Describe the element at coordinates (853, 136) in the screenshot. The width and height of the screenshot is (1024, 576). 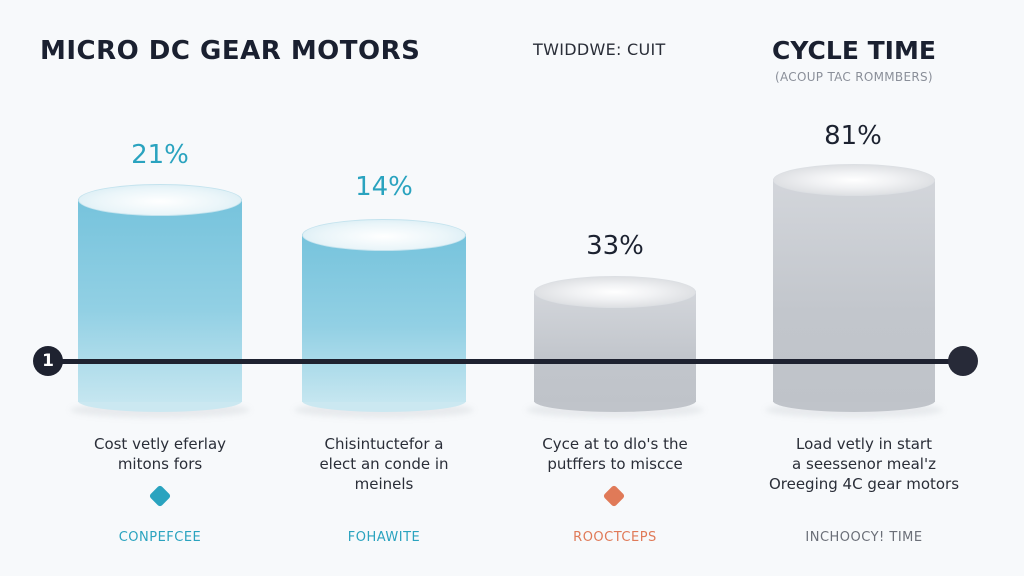
I see `value-label-4: 81%` at that location.